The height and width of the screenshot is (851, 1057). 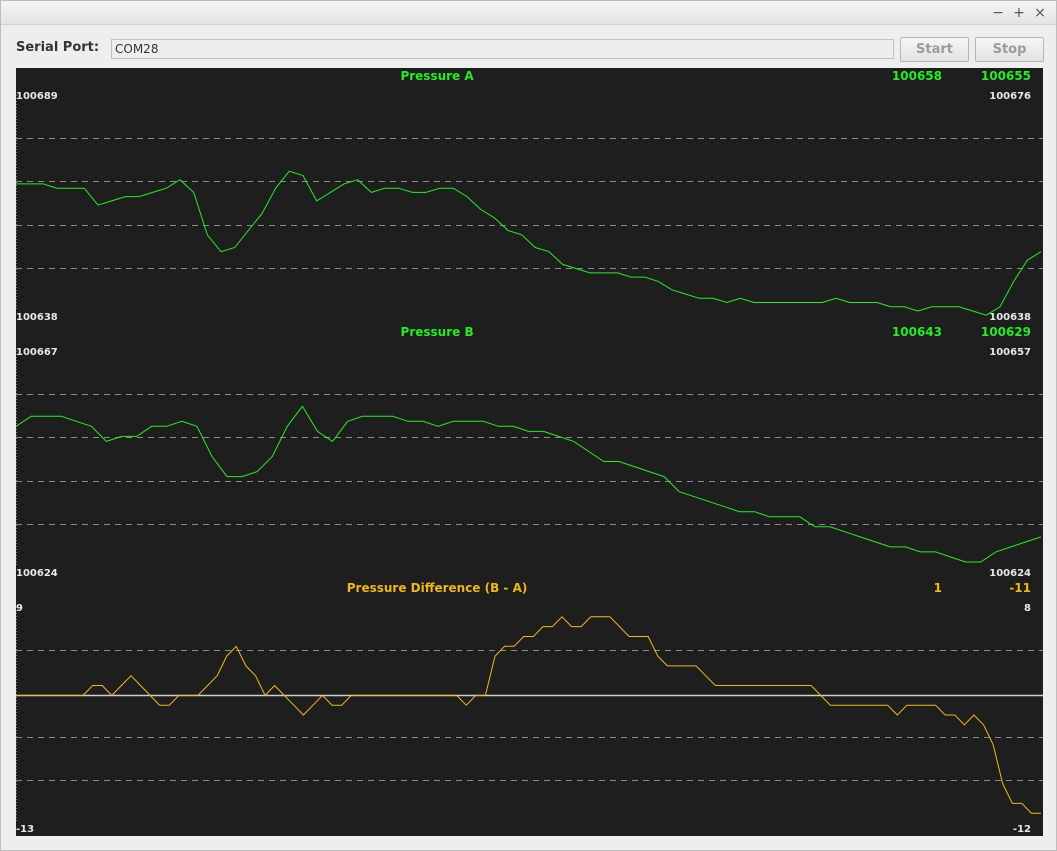 I want to click on y-axis-min-left: 100624, so click(x=37, y=573).